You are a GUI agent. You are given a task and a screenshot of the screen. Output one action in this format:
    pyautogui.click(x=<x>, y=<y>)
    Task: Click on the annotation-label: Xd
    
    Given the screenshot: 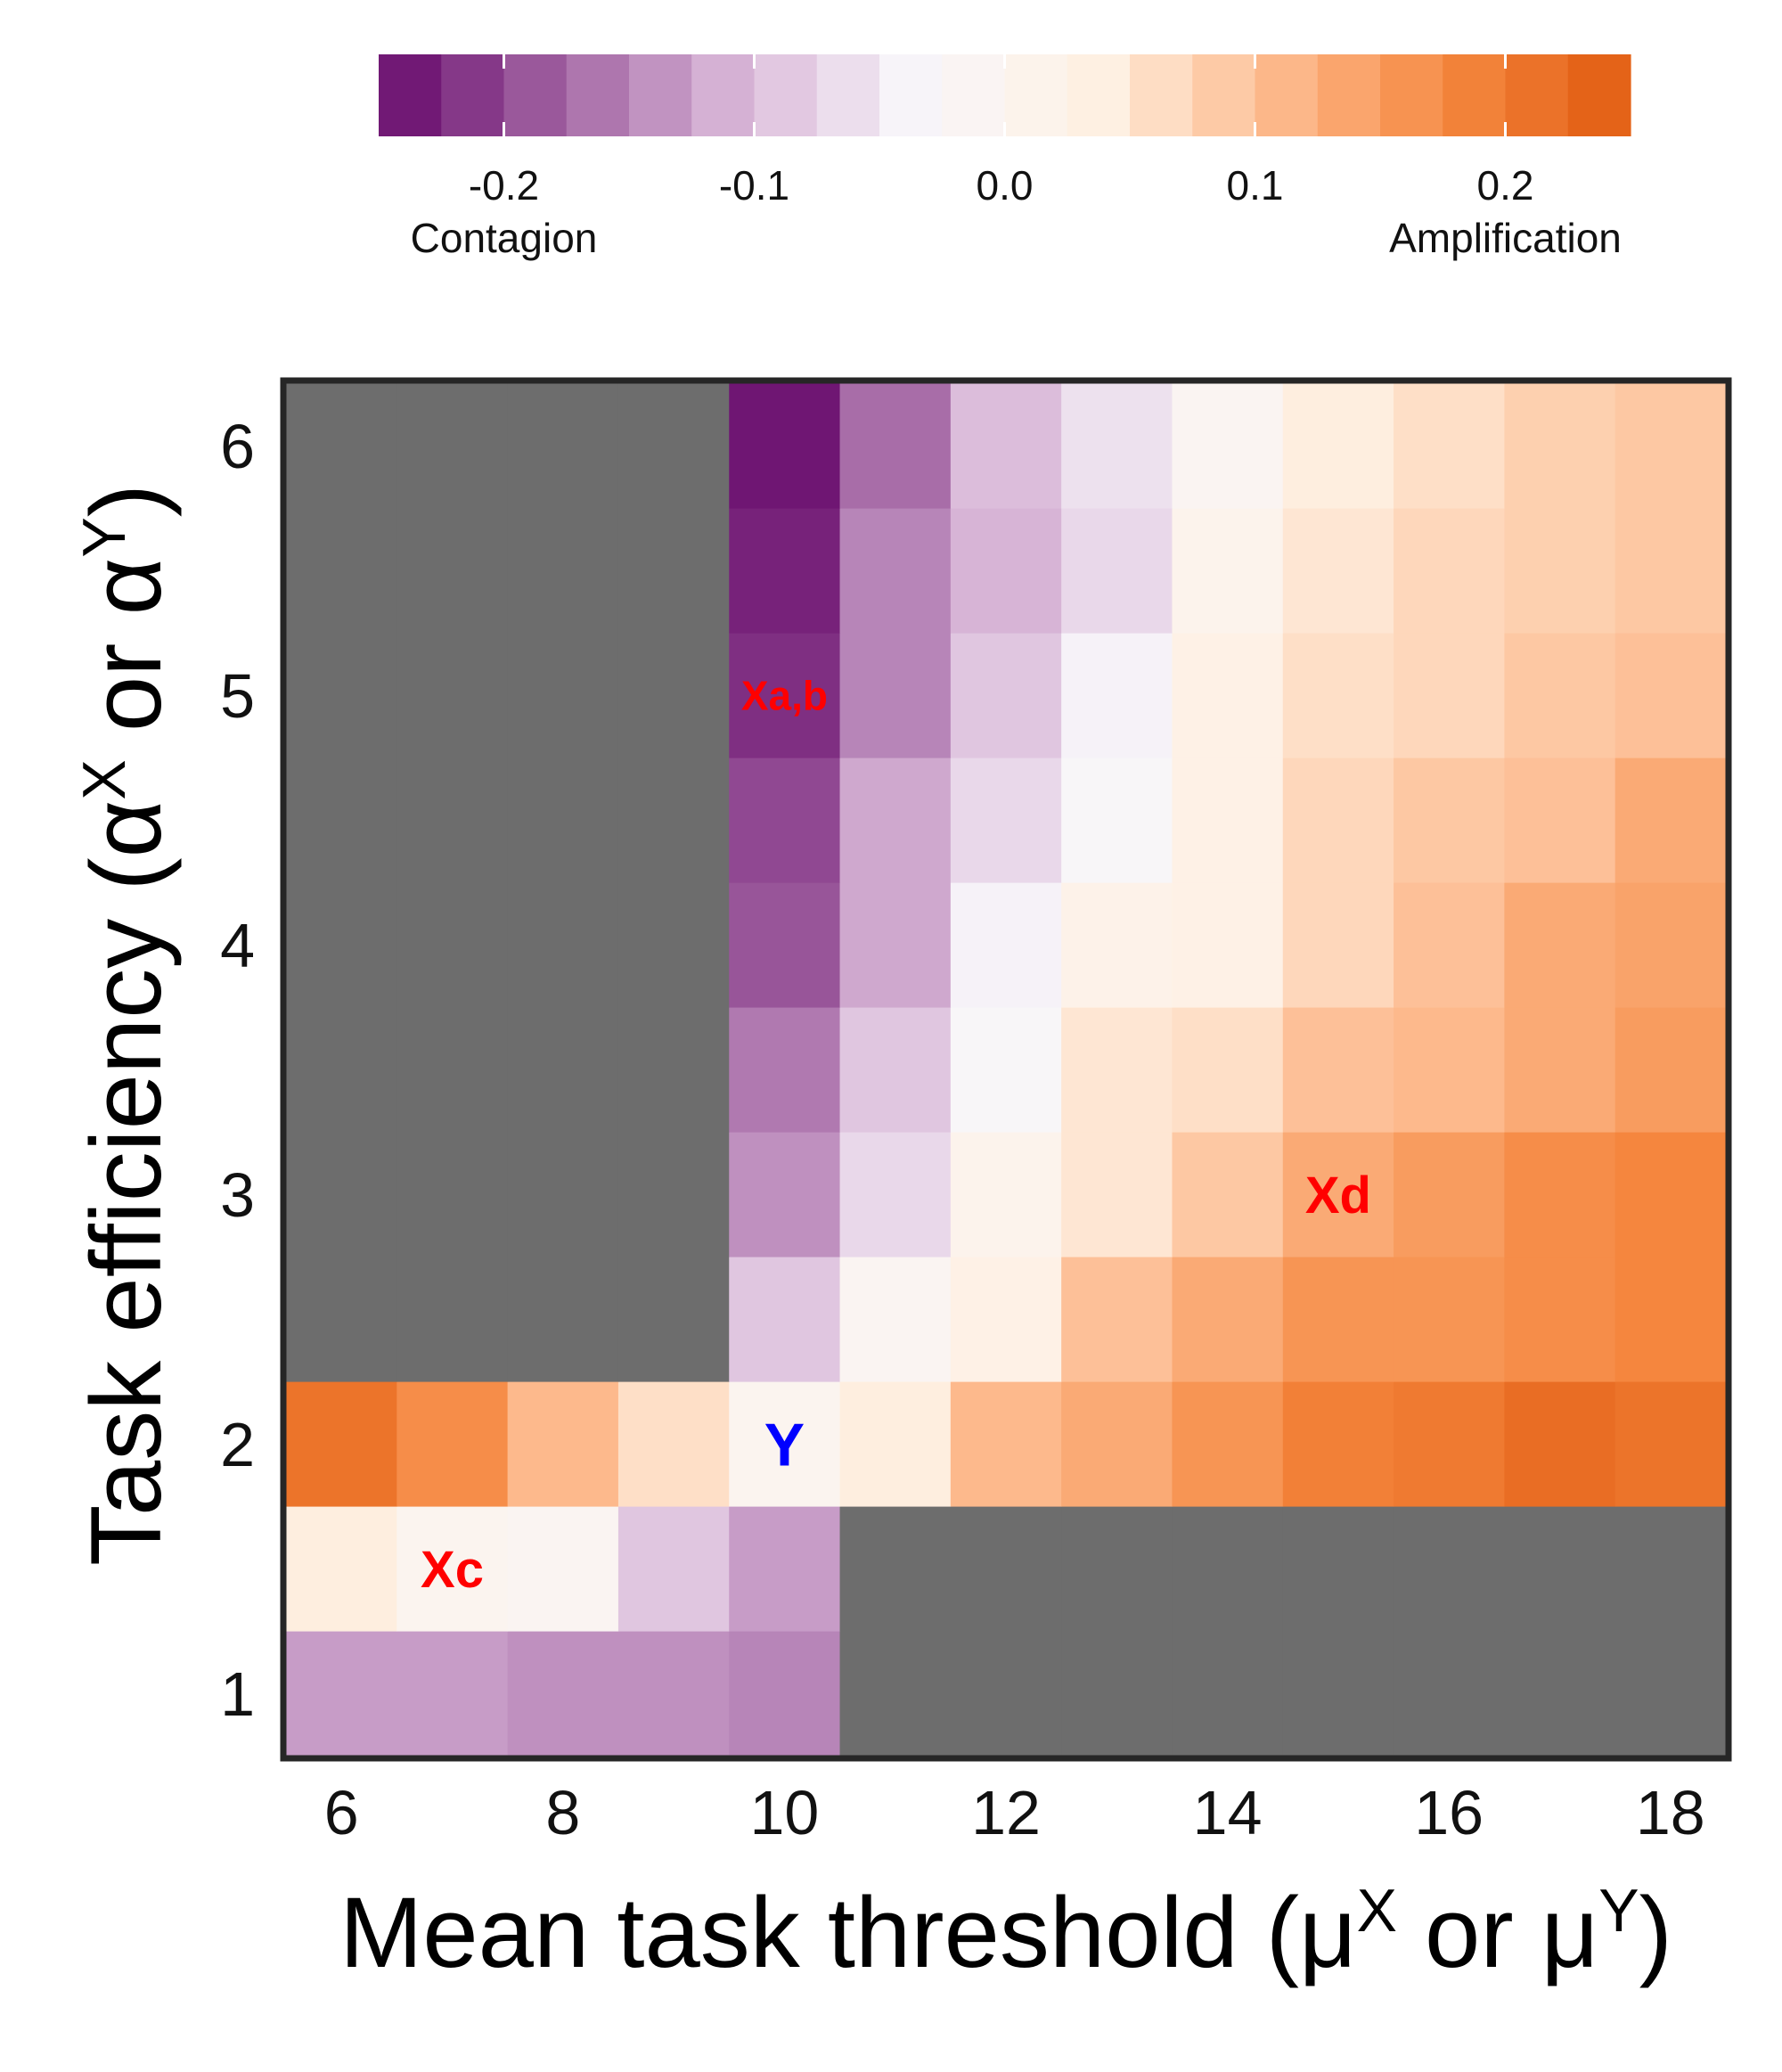 What is the action you would take?
    pyautogui.click(x=1338, y=1195)
    